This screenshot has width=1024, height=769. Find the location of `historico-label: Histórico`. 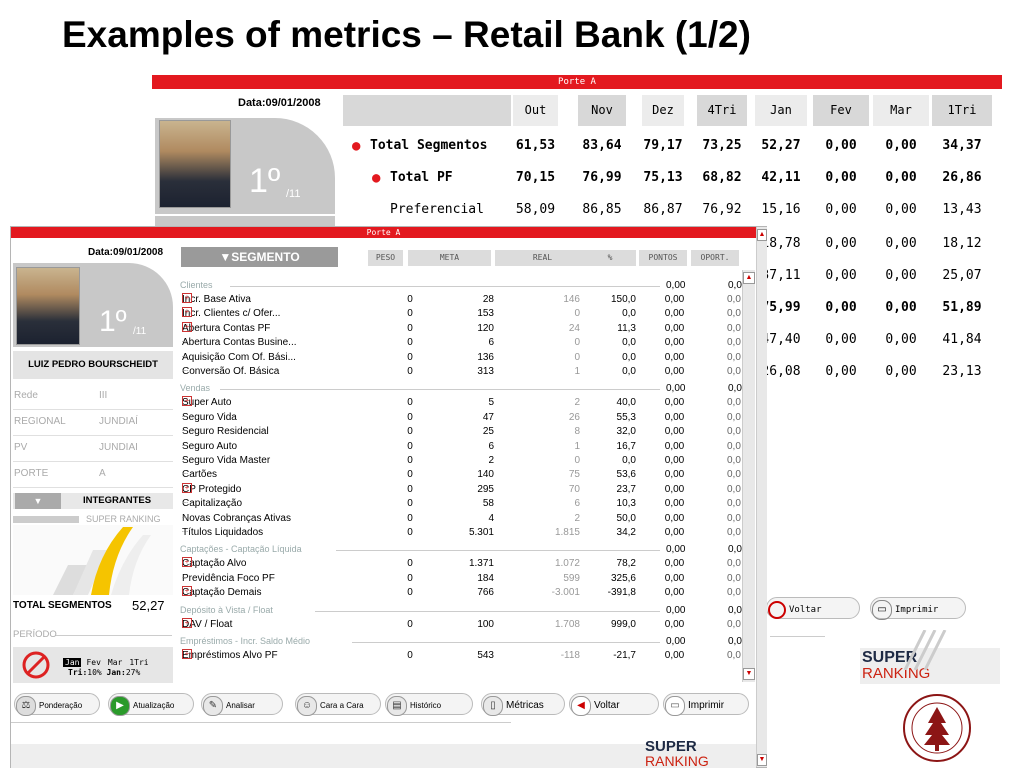

historico-label: Histórico is located at coordinates (426, 705).